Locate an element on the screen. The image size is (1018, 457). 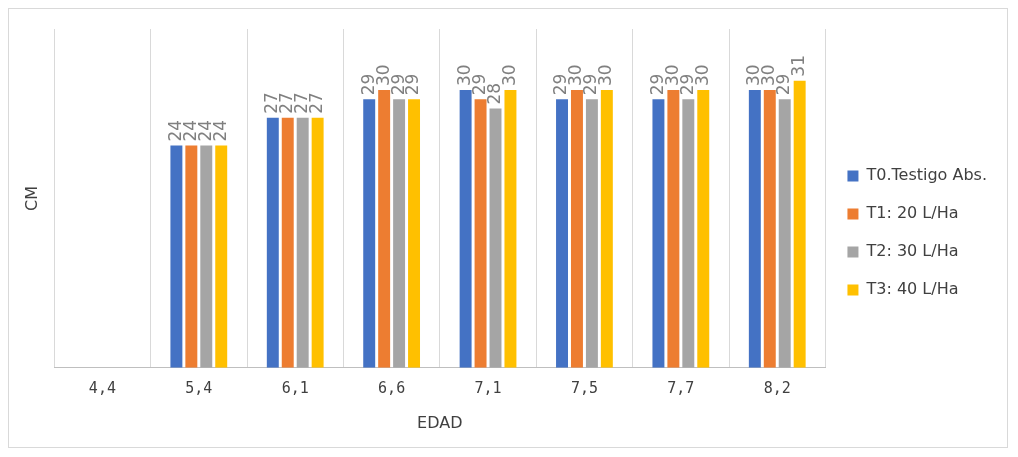
x-tick-label: 7,7 is located at coordinates (681, 387).